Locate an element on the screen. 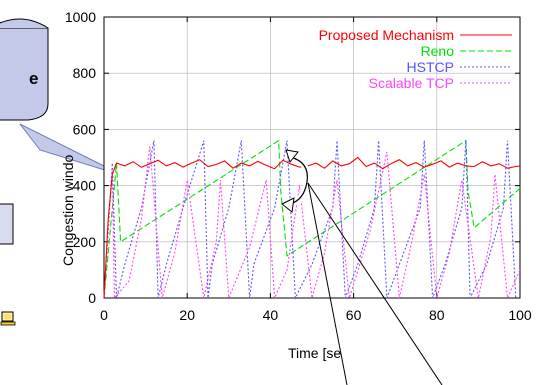  left-box is located at coordinates (7, 224).